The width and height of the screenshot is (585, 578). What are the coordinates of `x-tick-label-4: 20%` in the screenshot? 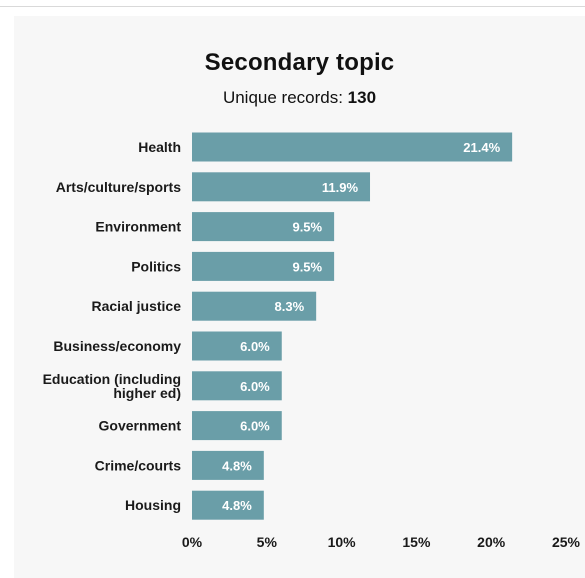 It's located at (491, 542).